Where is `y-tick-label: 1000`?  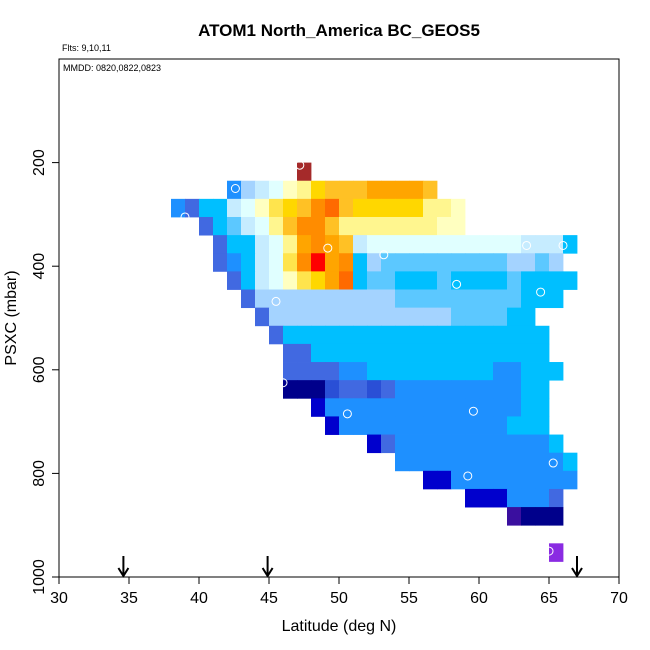 y-tick-label: 1000 is located at coordinates (39, 577).